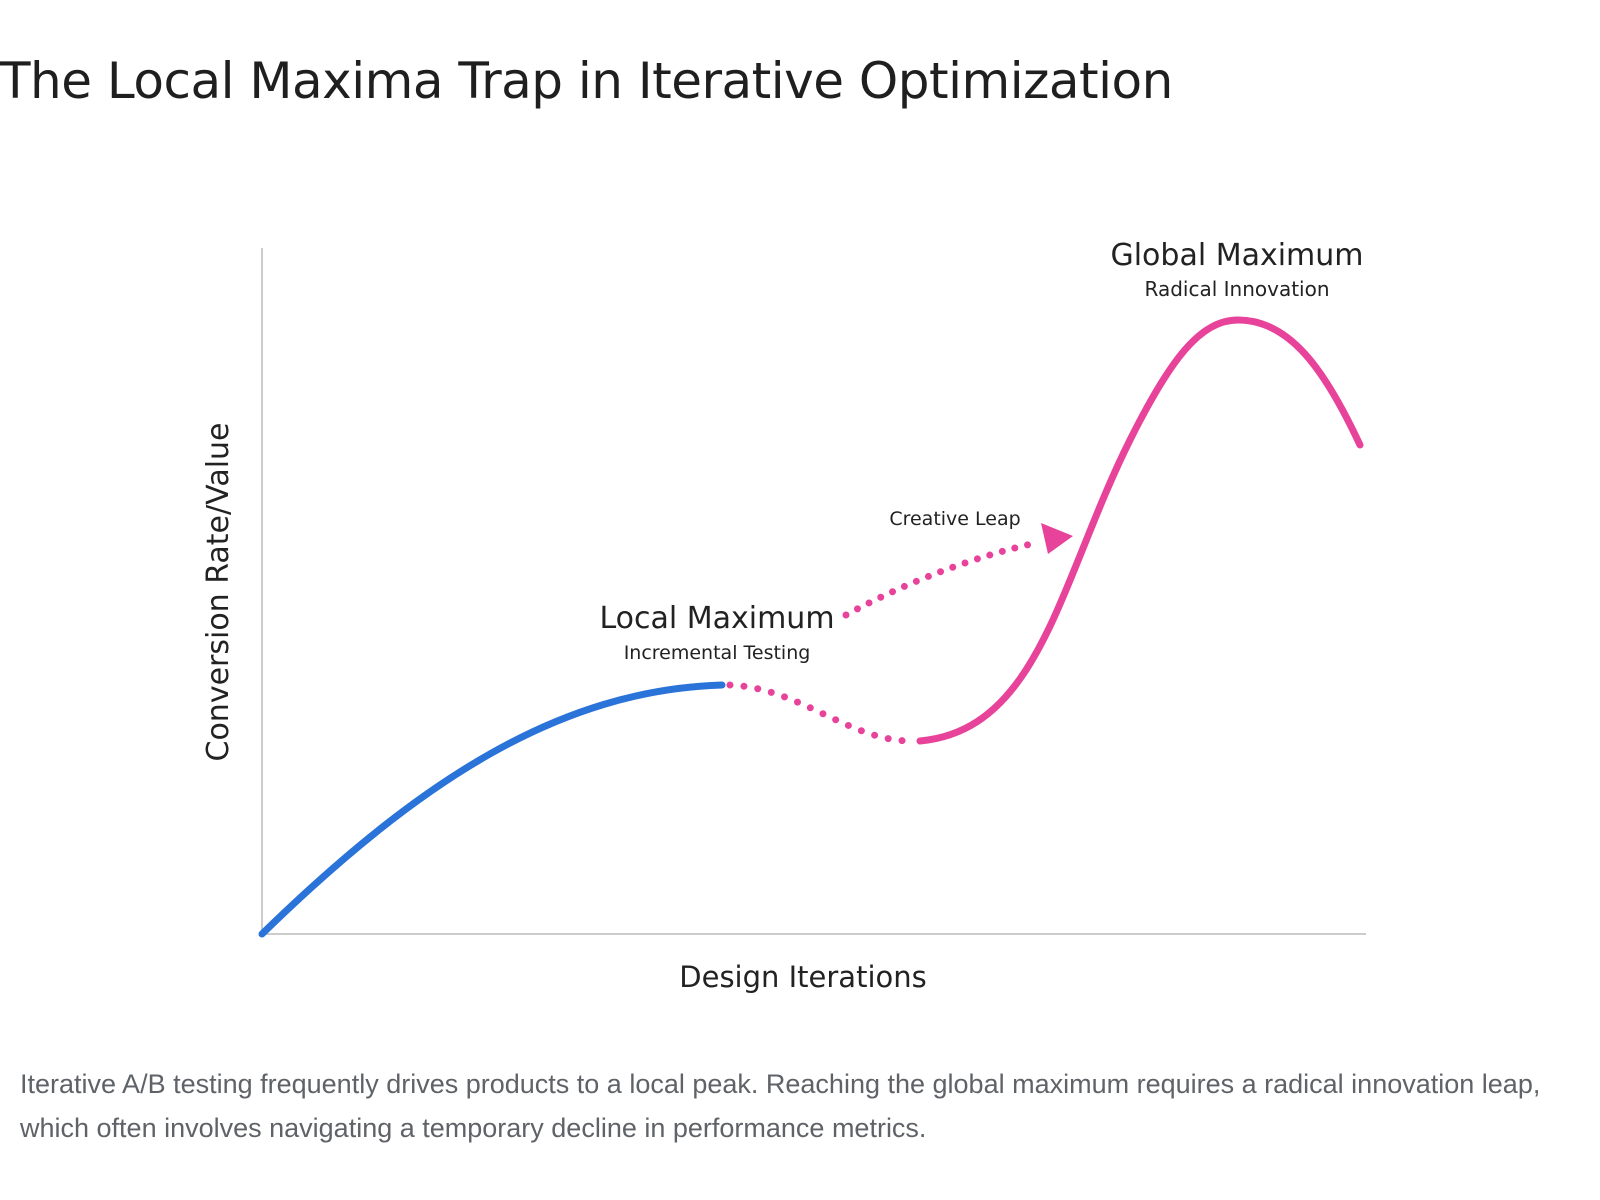 The height and width of the screenshot is (1200, 1600). I want to click on global-max-subtitle: Radical Innovation, so click(1236, 289).